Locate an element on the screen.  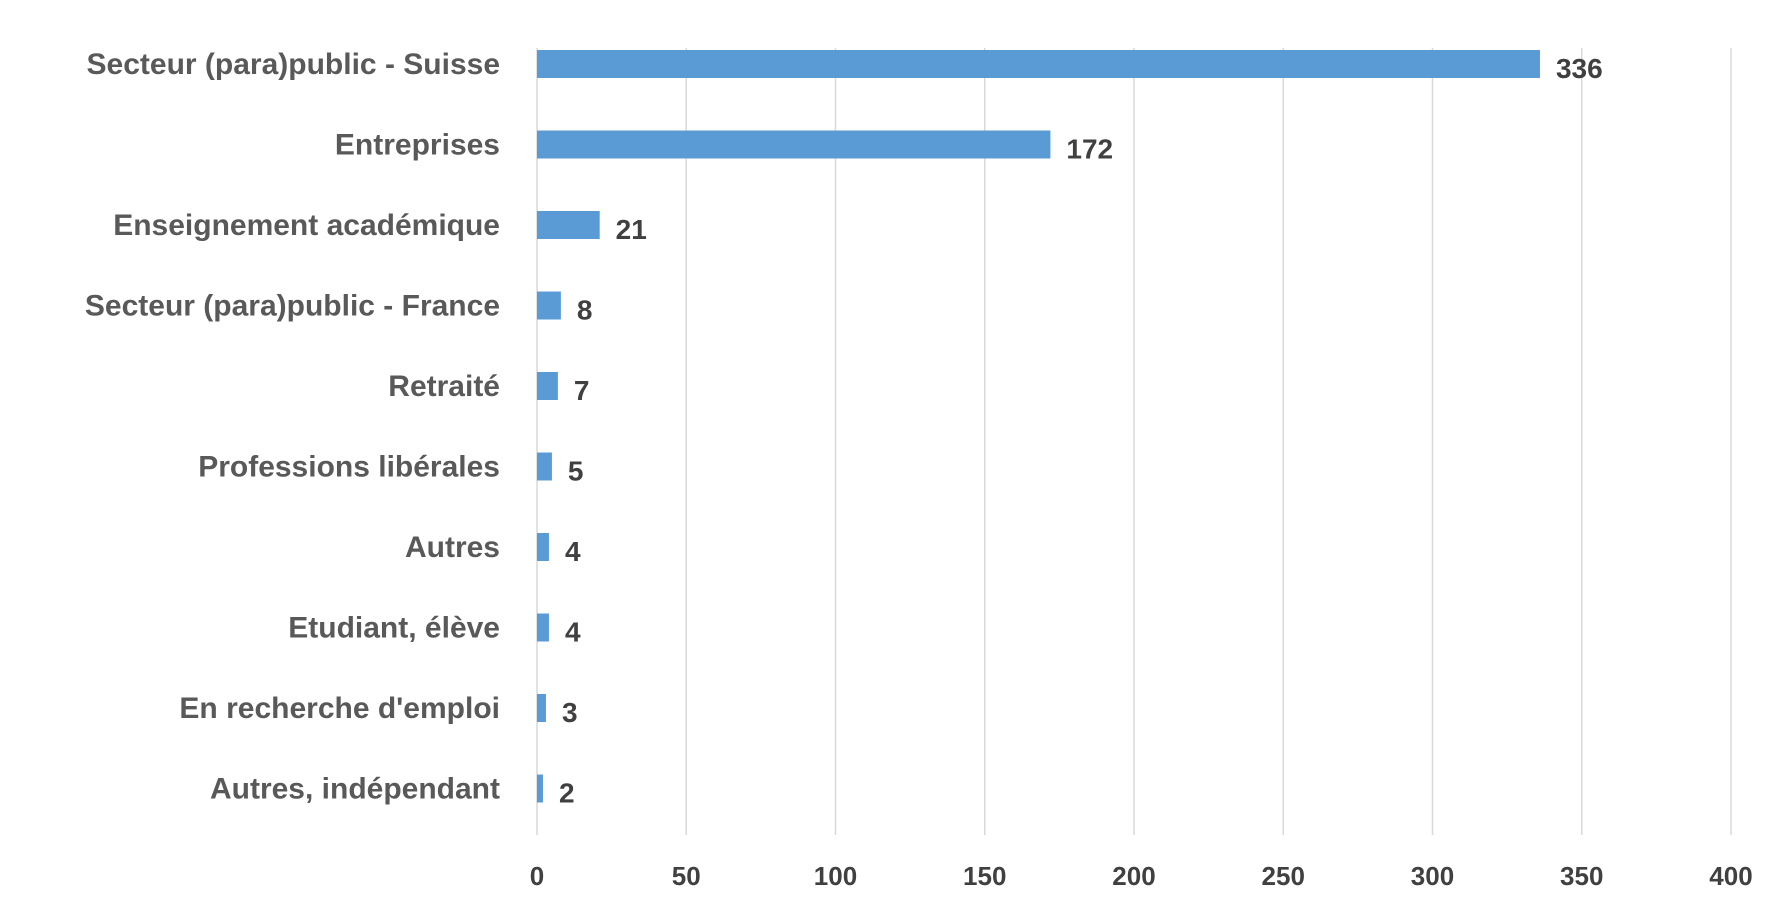
category-label: En recherche d'emploi is located at coordinates (339, 708).